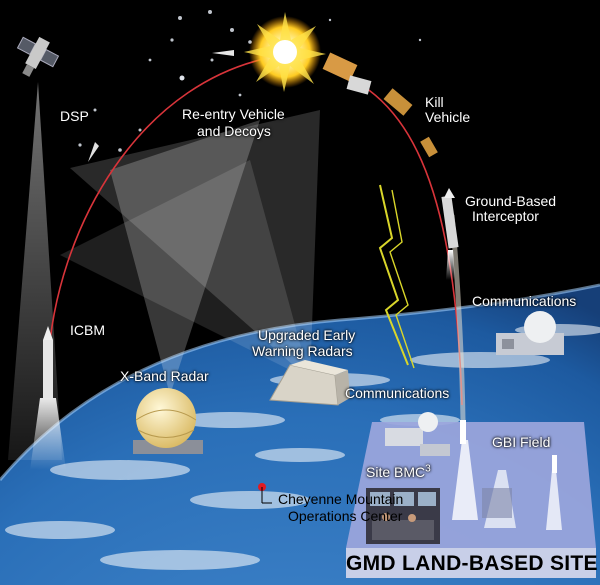 This screenshot has width=600, height=585. What do you see at coordinates (38, 56) in the screenshot?
I see `dsp-satellite-icon` at bounding box center [38, 56].